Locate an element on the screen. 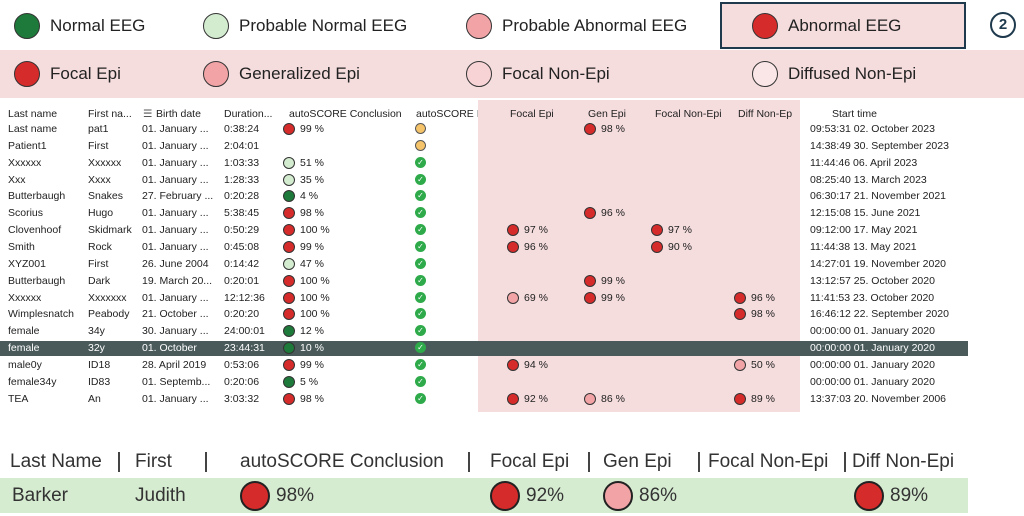 The image size is (1024, 516). cell-start: 14:38:49 30. September 2023 is located at coordinates (879, 145).